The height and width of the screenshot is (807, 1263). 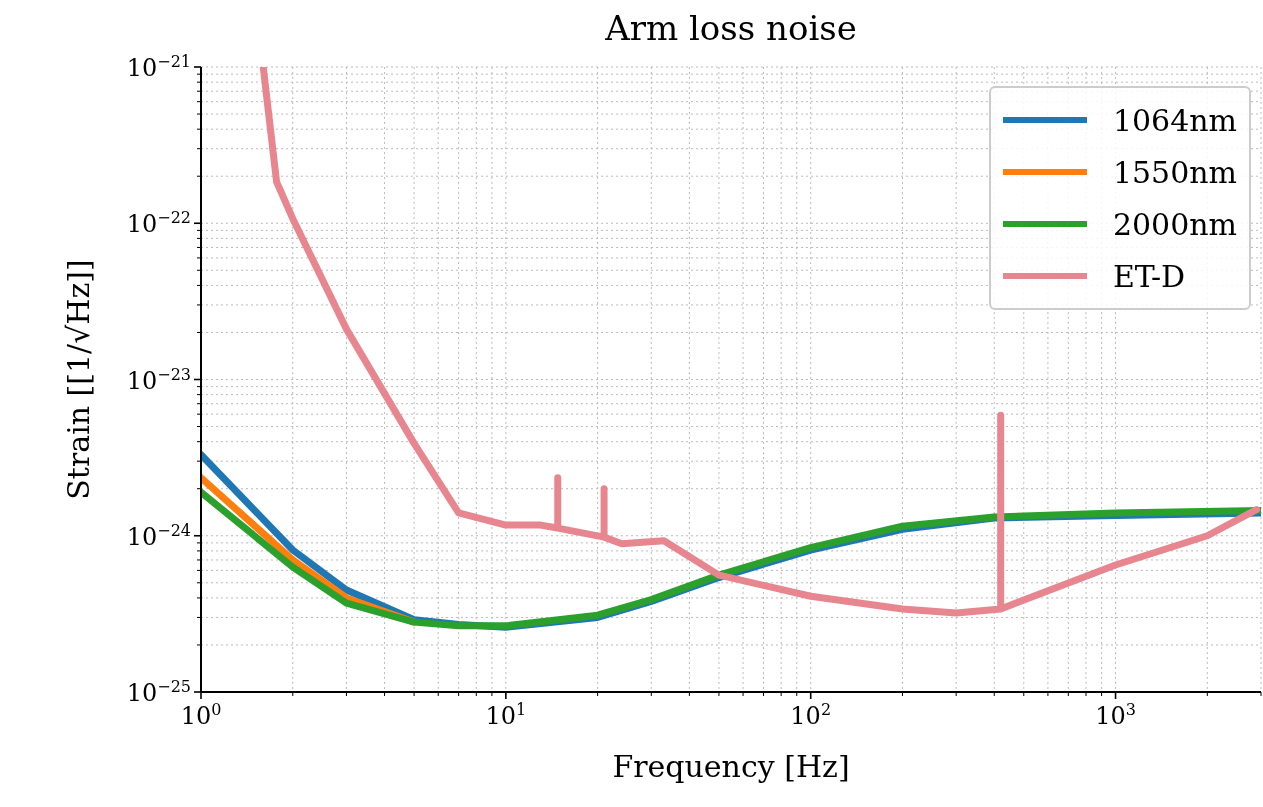 I want to click on y-tick-label: 10$^{−22}$, so click(x=158, y=223).